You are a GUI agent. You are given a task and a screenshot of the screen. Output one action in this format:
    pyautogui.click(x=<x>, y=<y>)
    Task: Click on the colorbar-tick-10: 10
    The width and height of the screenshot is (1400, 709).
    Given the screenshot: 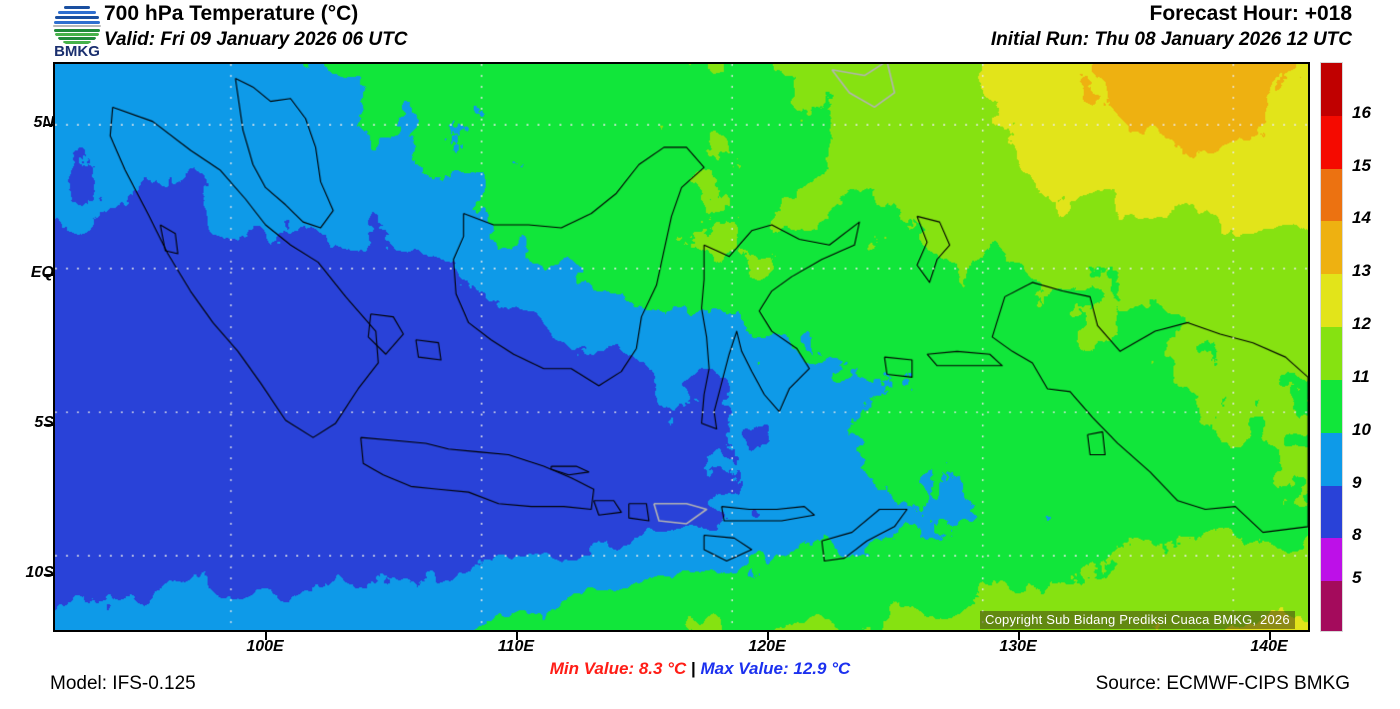 What is the action you would take?
    pyautogui.click(x=1361, y=429)
    